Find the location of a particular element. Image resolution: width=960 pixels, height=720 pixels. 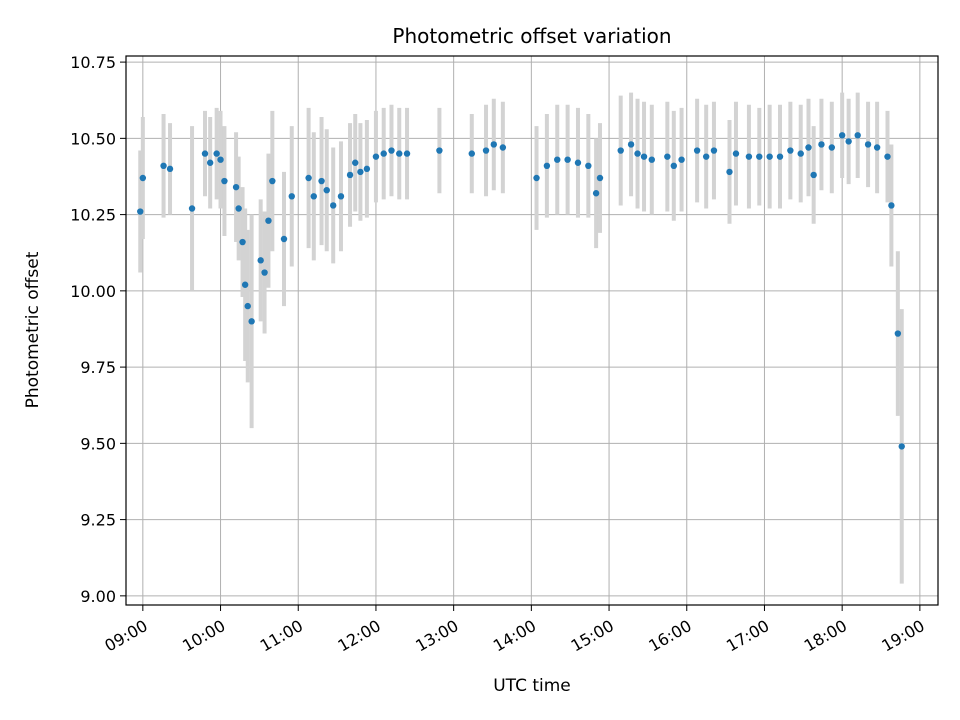

x-tick-label: 19:00 is located at coordinates (902, 636).